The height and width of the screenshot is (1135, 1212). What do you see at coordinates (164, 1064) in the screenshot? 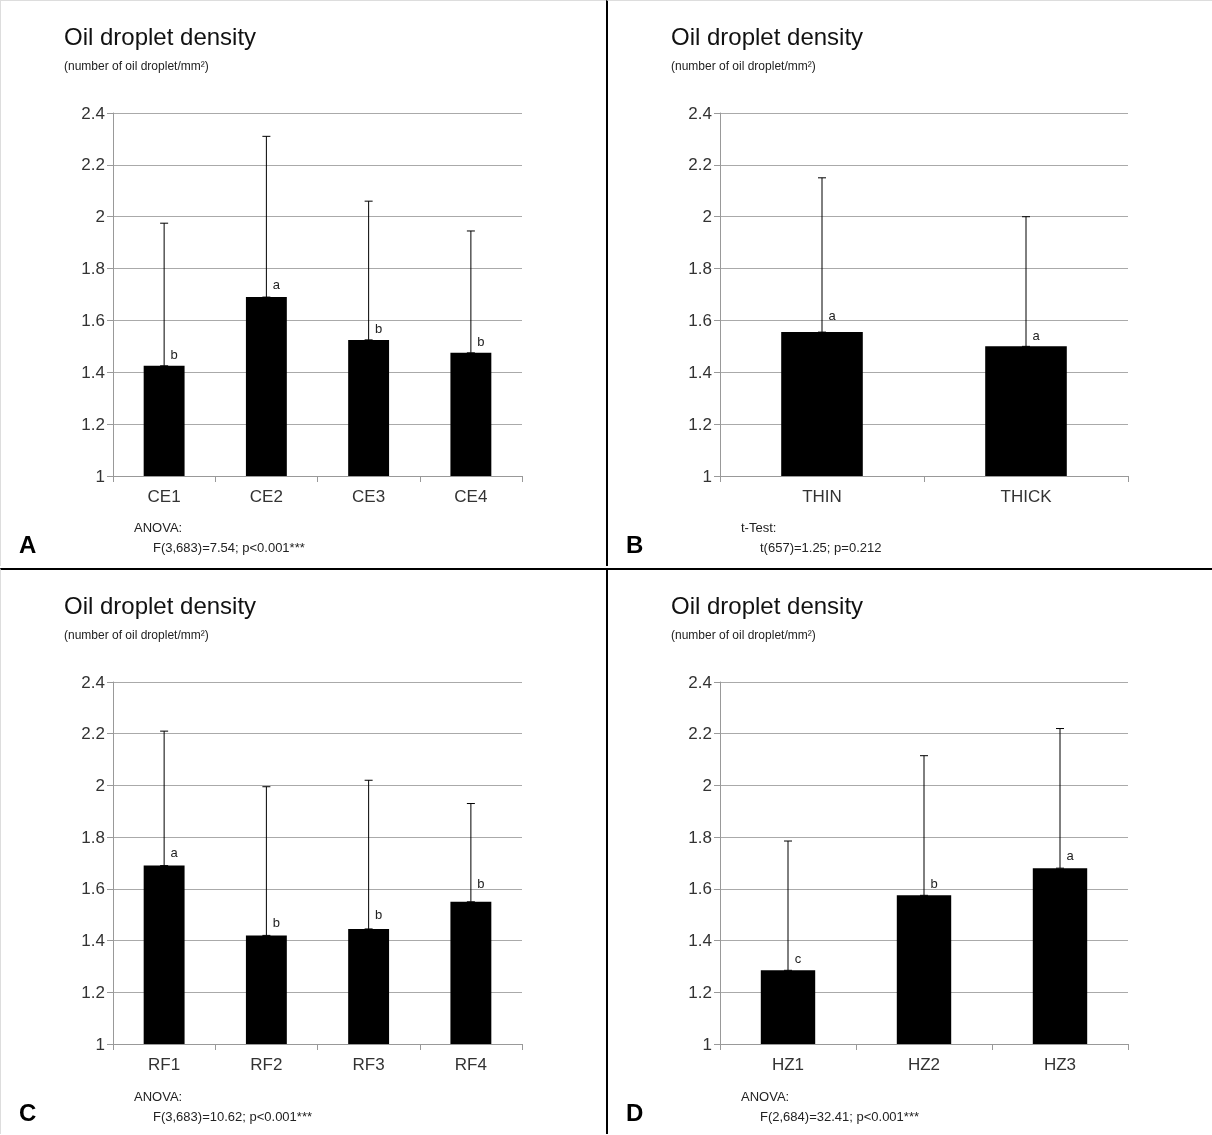
I see `x-tick-label: RF1` at bounding box center [164, 1064].